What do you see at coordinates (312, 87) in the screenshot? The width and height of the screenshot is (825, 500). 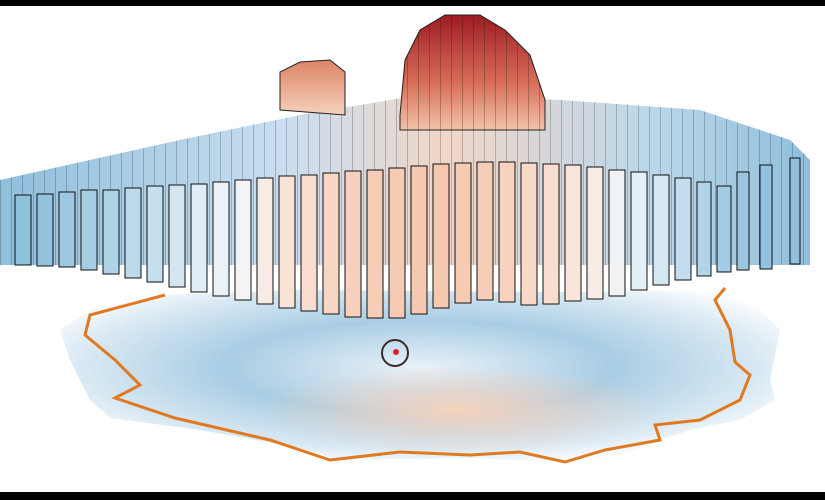 I see `secondary-peak` at bounding box center [312, 87].